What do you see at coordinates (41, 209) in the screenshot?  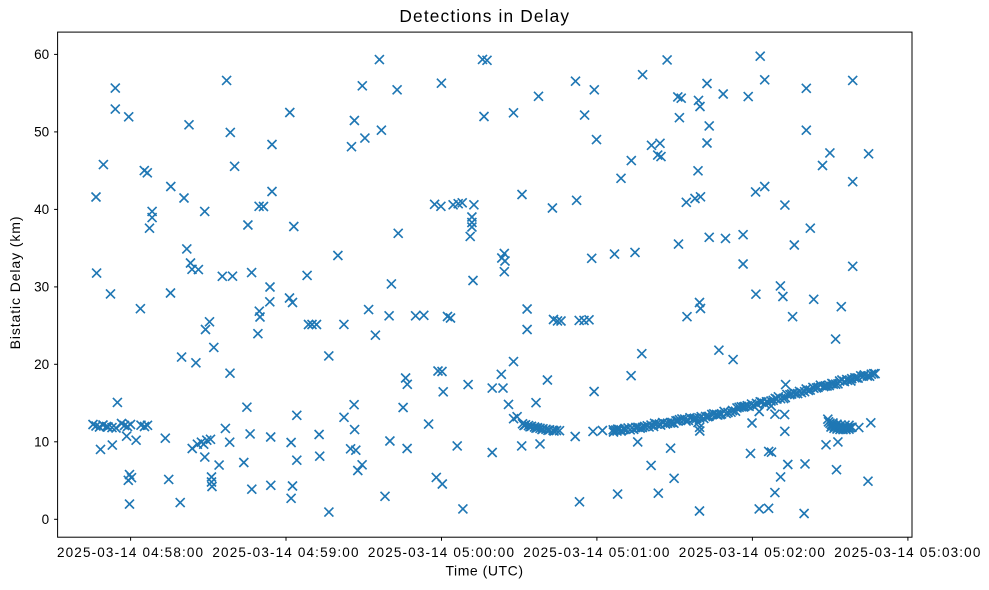 I see `svg-text: 40` at bounding box center [41, 209].